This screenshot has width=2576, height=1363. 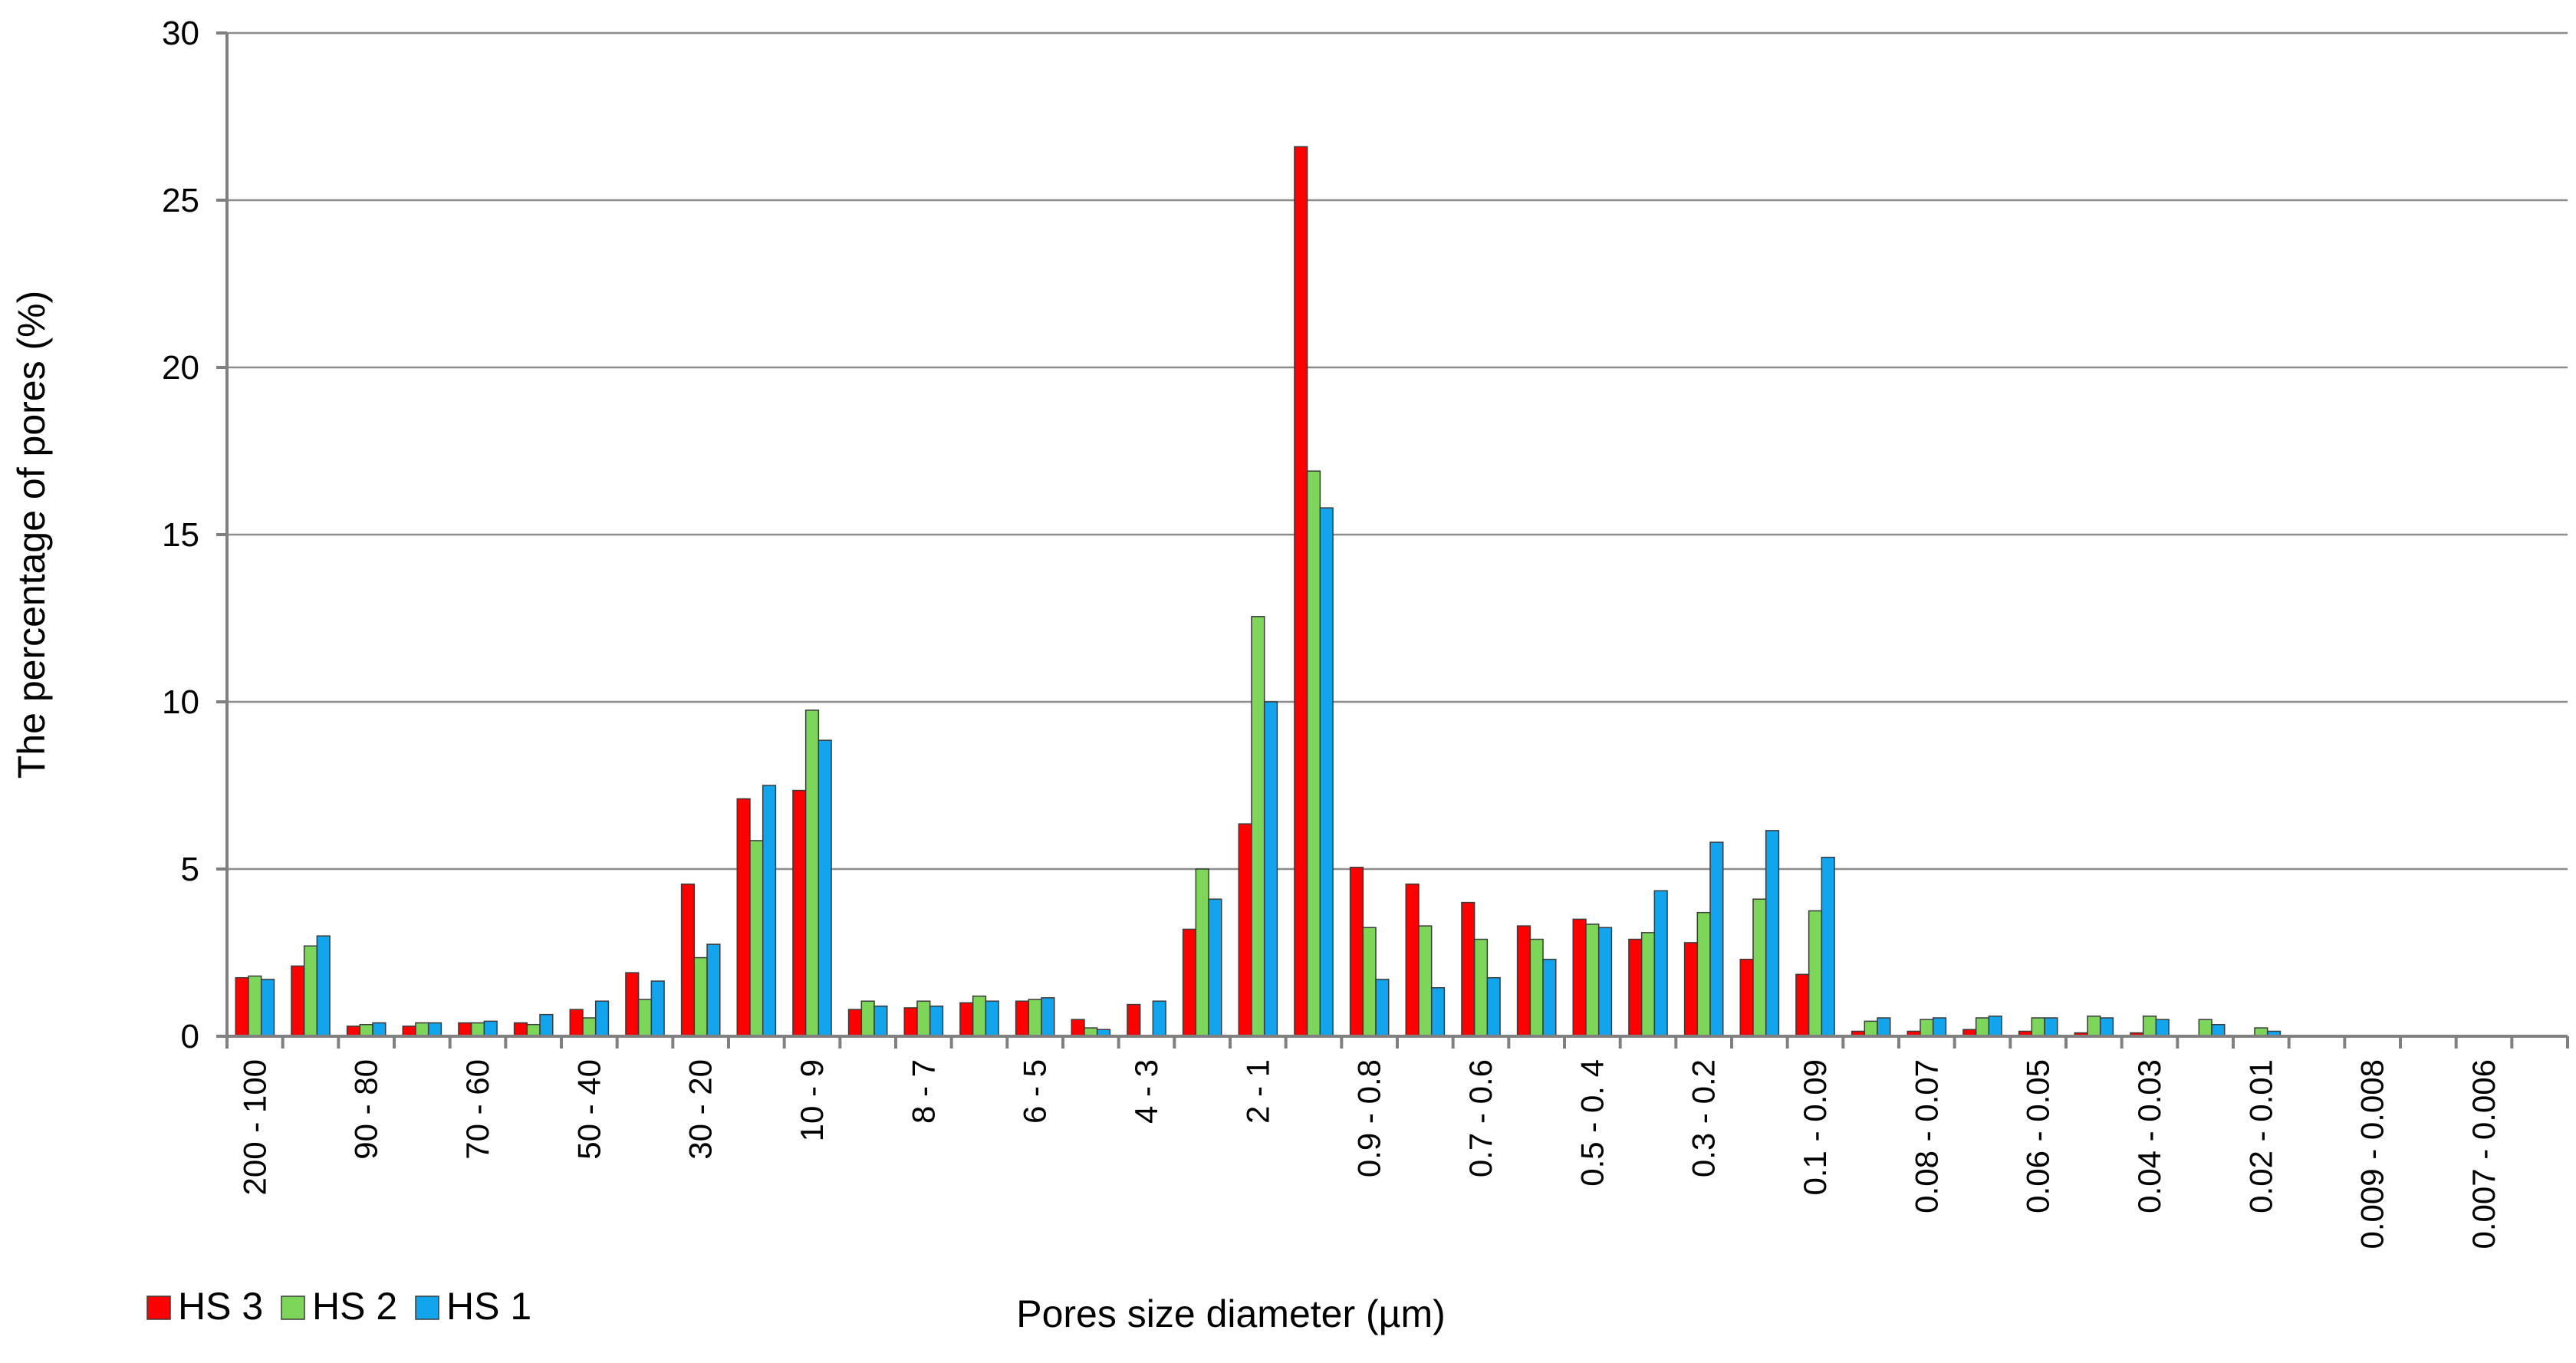 What do you see at coordinates (1480, 1118) in the screenshot?
I see `x-tick-label: 0.7 - 0.6` at bounding box center [1480, 1118].